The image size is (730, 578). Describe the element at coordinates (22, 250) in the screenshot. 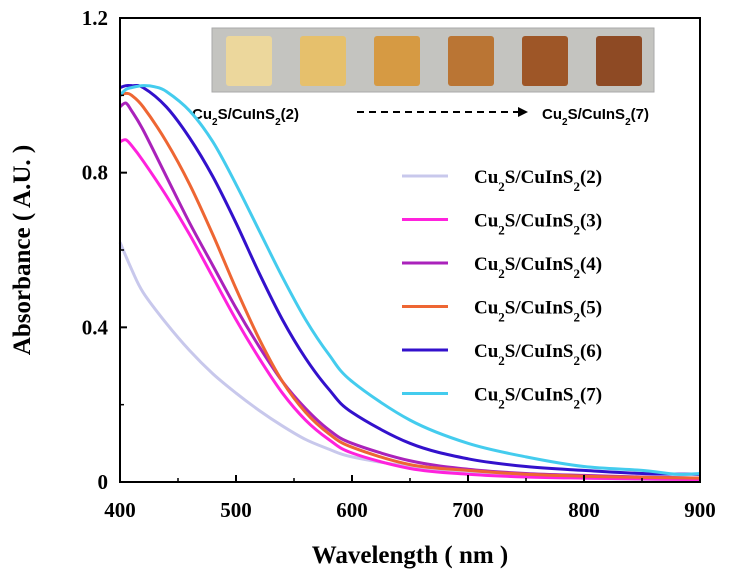

I see `y-axis-title: Absorbance ( A.U. )` at that location.